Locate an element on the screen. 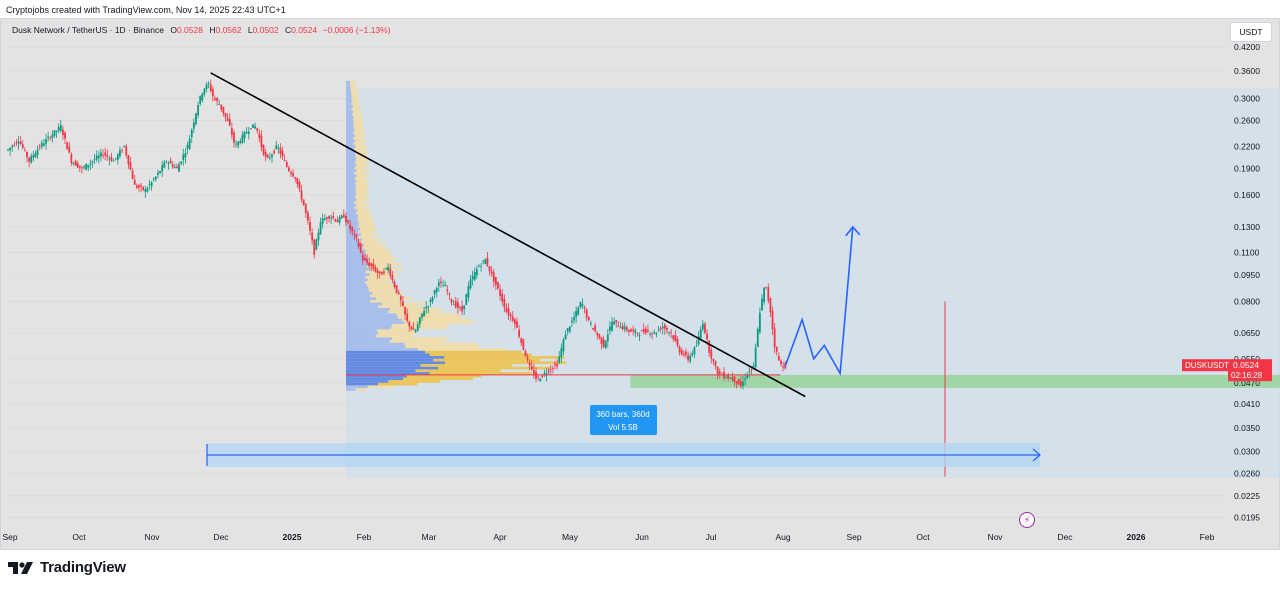 The width and height of the screenshot is (1280, 589). tradingview-logo: TradingView is located at coordinates (67, 567).